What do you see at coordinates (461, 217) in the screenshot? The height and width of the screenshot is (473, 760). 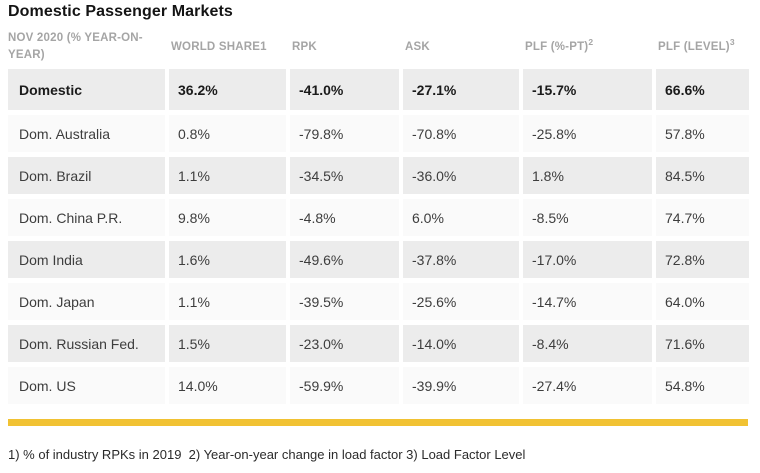 I see `ask-cell: 6.0%` at bounding box center [461, 217].